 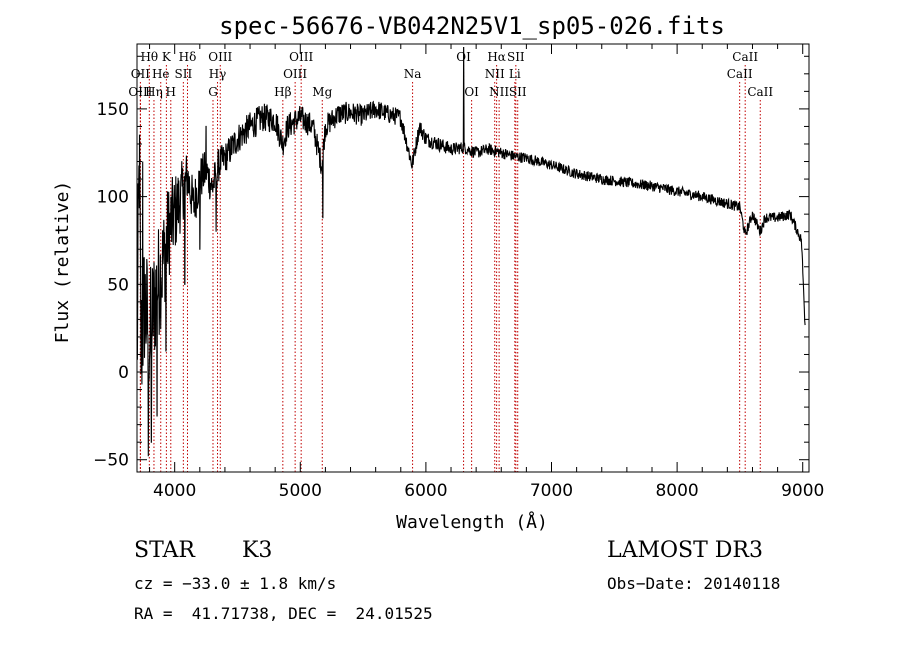 I want to click on y-tick-label: 0, so click(x=123, y=373).